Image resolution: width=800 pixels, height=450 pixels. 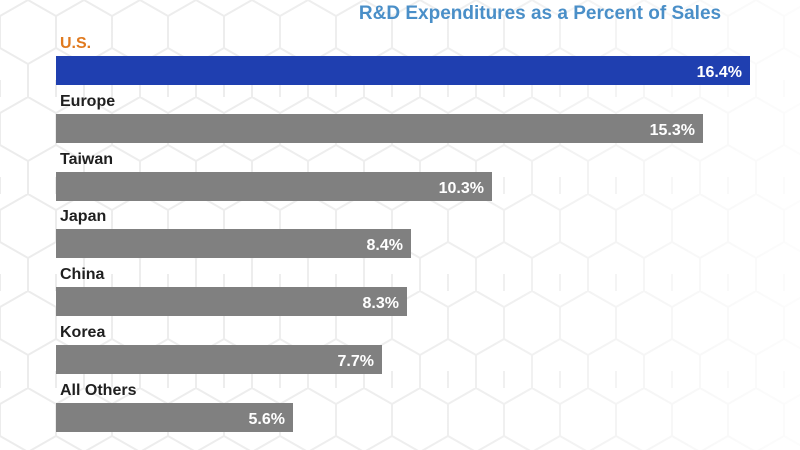 I want to click on category-label: Taiwan, so click(x=87, y=159).